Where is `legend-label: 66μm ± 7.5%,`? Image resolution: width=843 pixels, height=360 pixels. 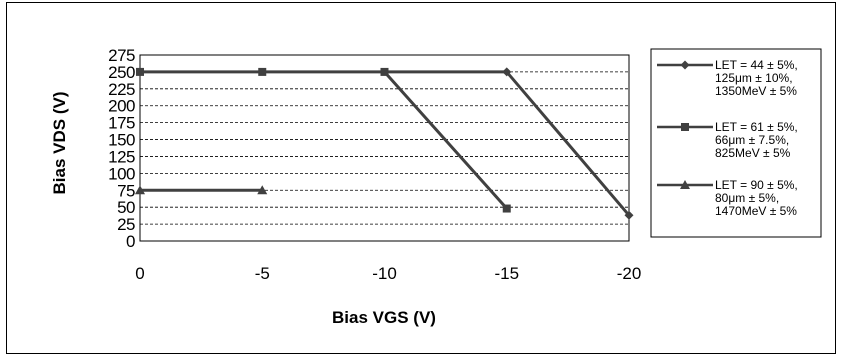
legend-label: 66μm ± 7.5%, is located at coordinates (752, 140).